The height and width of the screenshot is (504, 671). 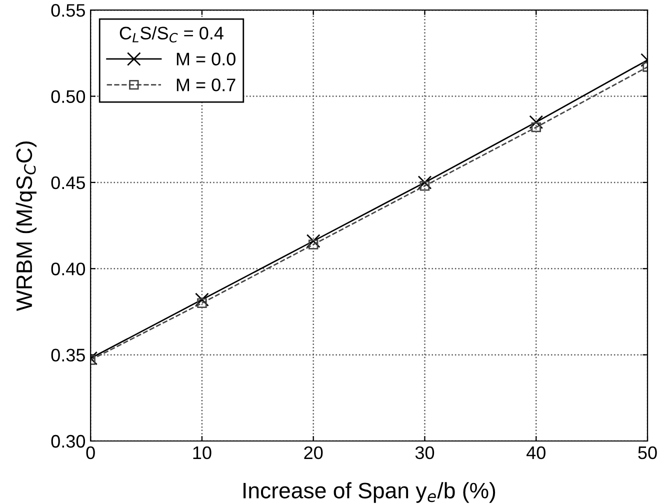 I want to click on y-tick-label: 0.40, so click(x=68, y=269).